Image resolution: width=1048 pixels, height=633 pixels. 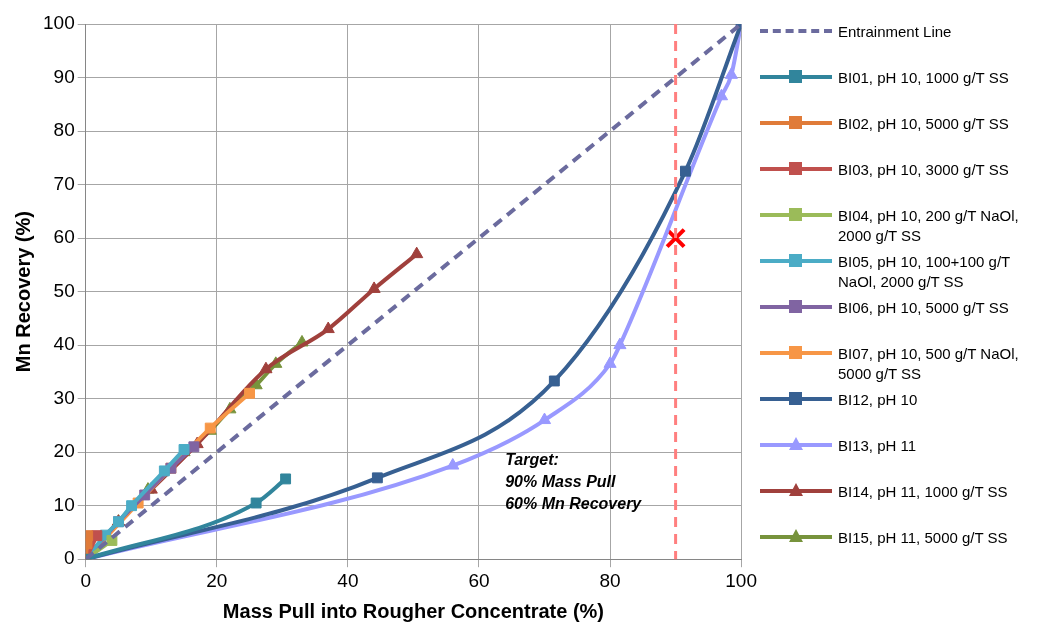 I want to click on legend-label: BI15, pH 11, 5000 g/T SS, so click(x=923, y=538).